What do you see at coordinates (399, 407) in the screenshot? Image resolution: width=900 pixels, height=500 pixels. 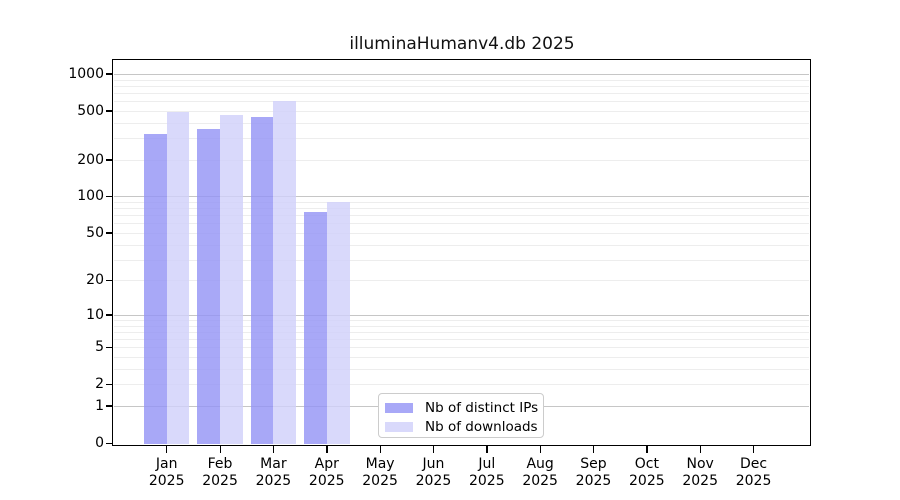 I see `distinct-ips-swatch` at bounding box center [399, 407].